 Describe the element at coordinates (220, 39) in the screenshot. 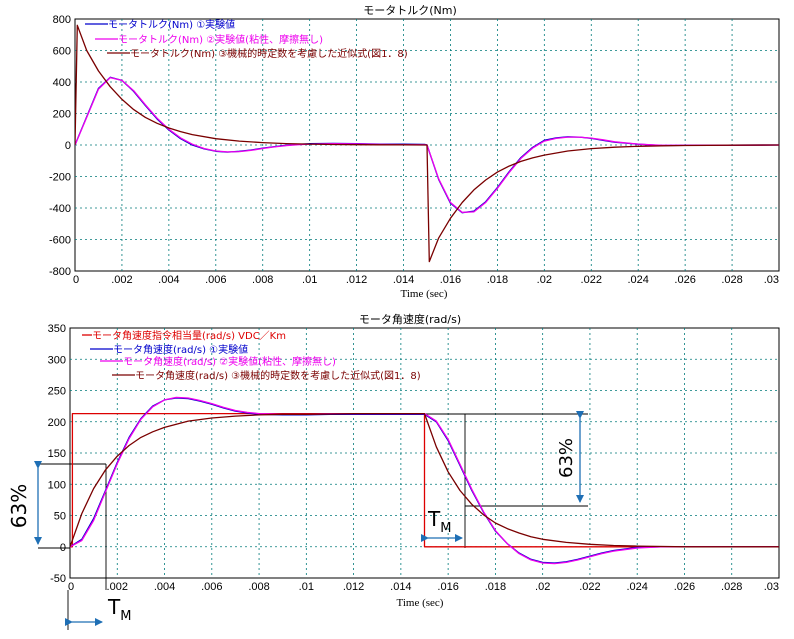

I see `legend-torque-2: モータトルク(Nm) ②実験値(粘性、摩擦無し)` at that location.